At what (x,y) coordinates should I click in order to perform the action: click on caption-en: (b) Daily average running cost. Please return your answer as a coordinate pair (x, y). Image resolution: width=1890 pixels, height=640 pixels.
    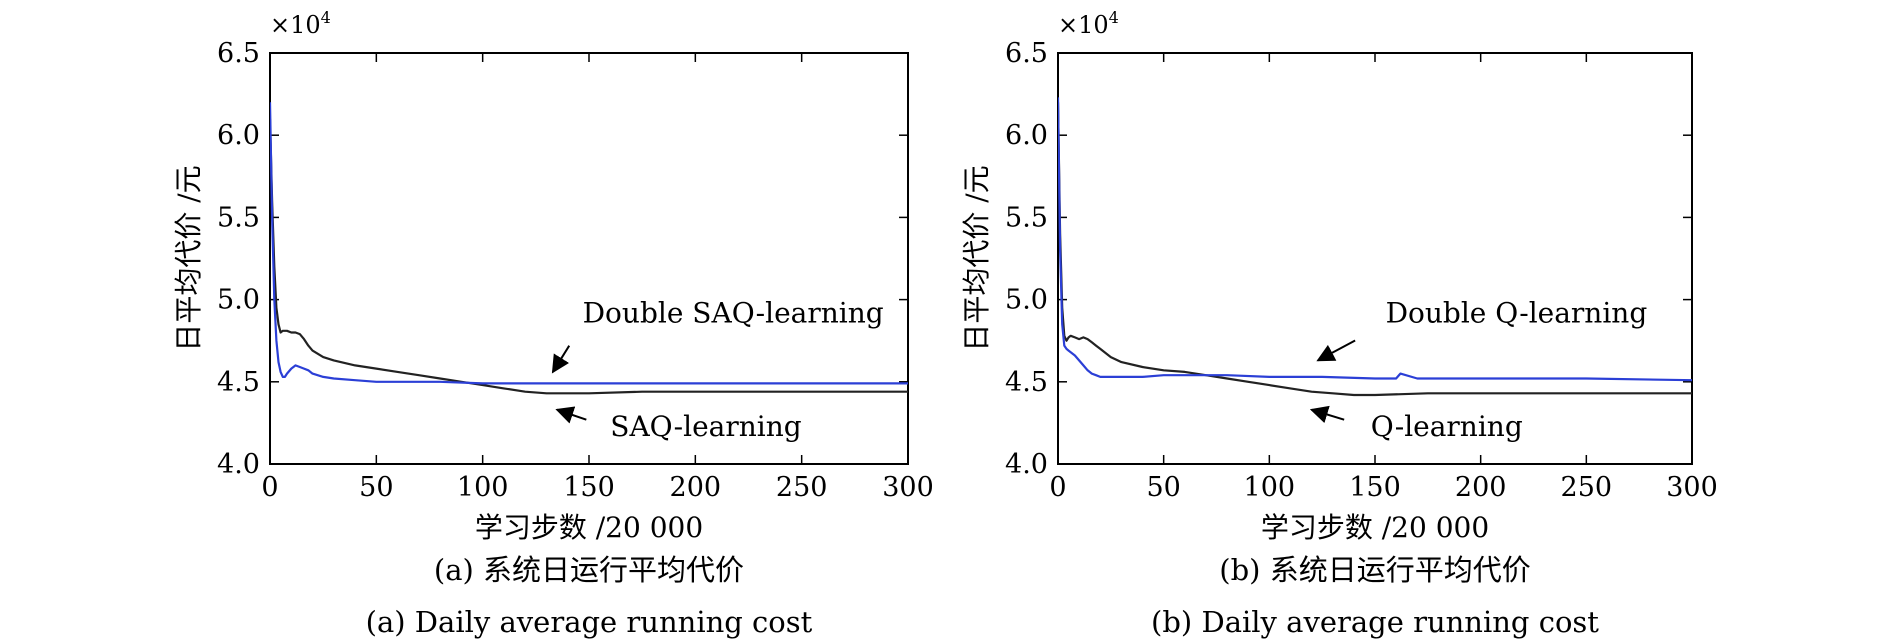
    Looking at the image, I should click on (1375, 622).